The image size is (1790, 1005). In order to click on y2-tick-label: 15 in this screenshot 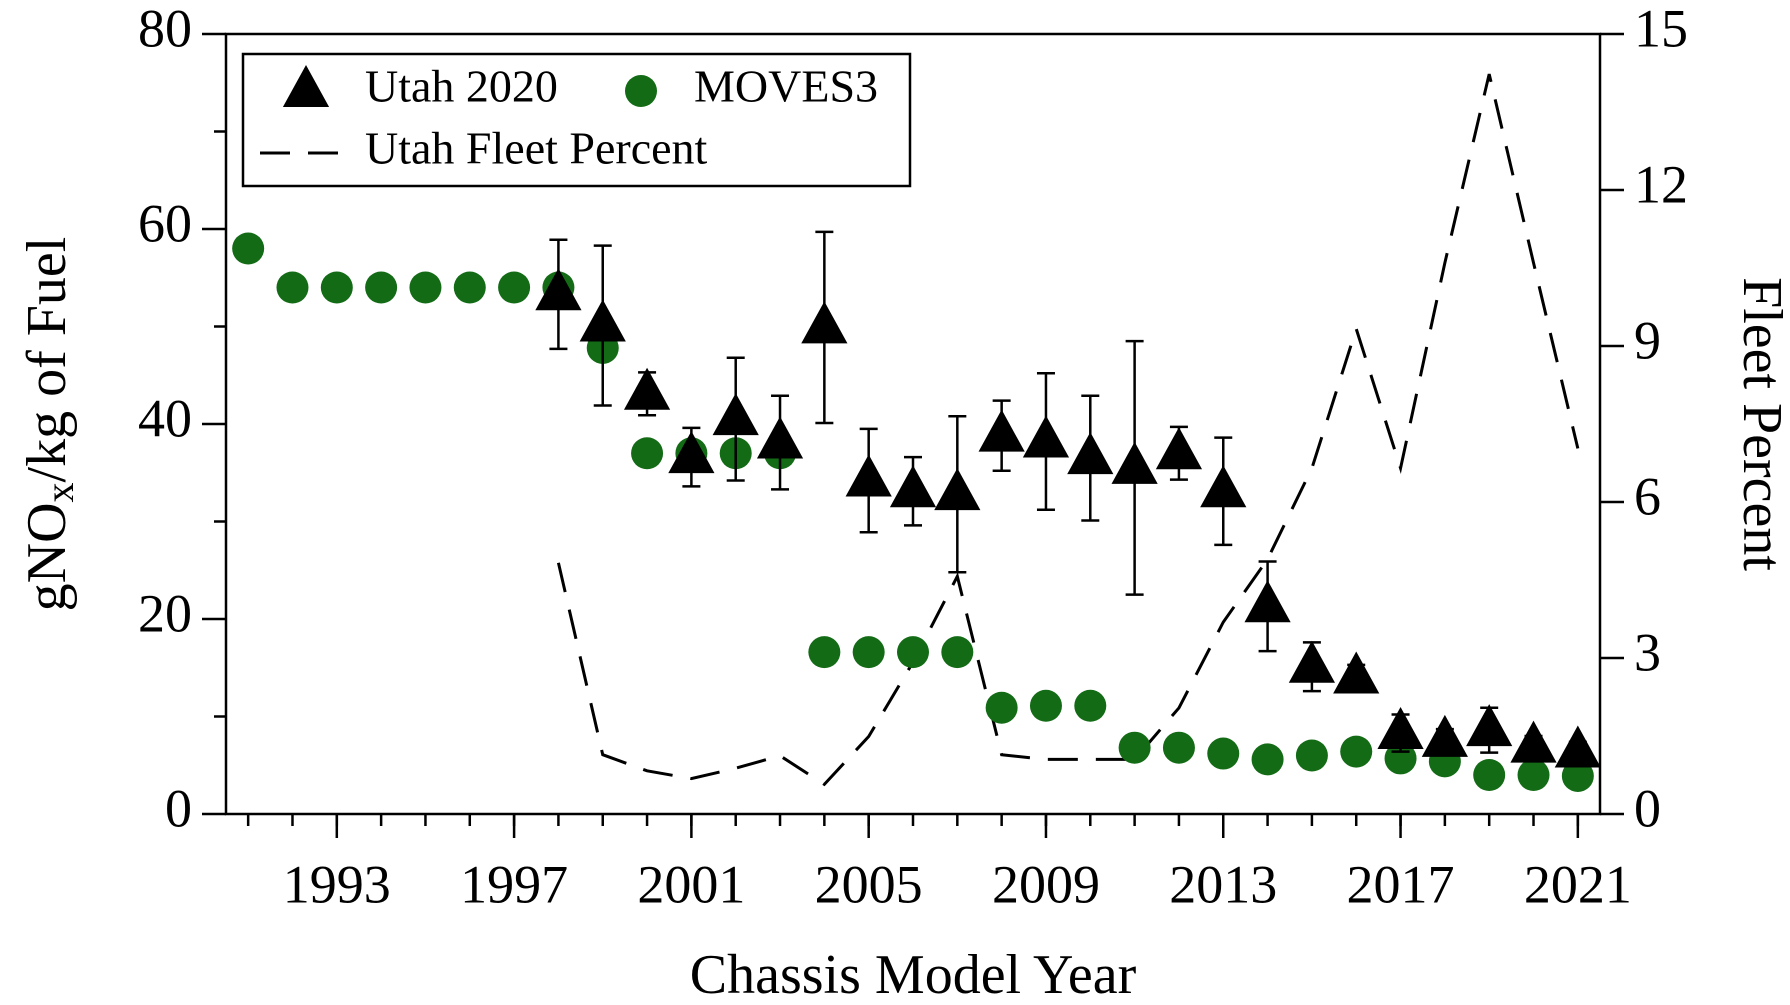, I will do `click(1661, 29)`.